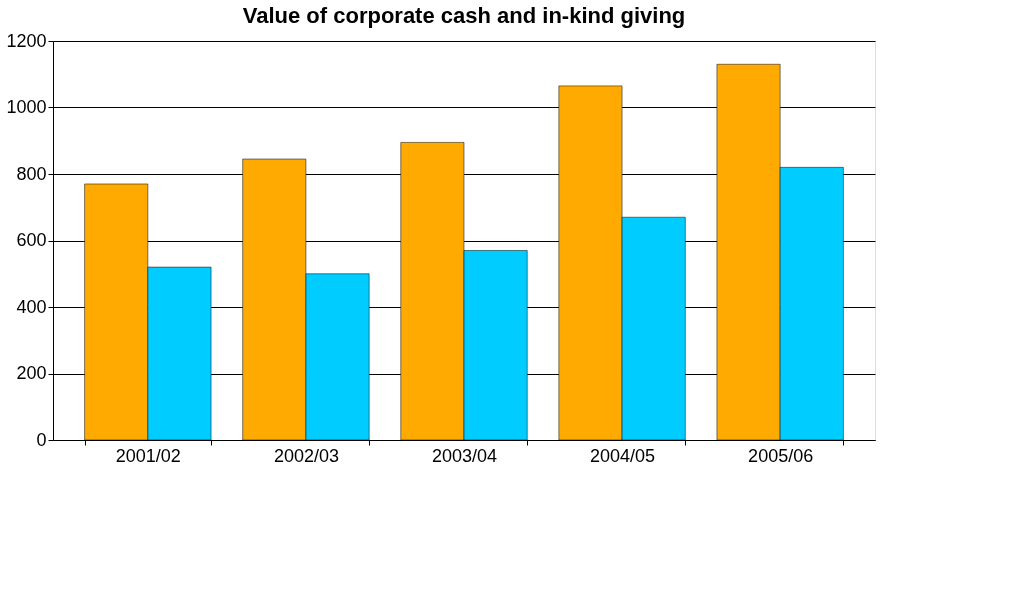  What do you see at coordinates (306, 455) in the screenshot?
I see `x-tick-label: 2002/03` at bounding box center [306, 455].